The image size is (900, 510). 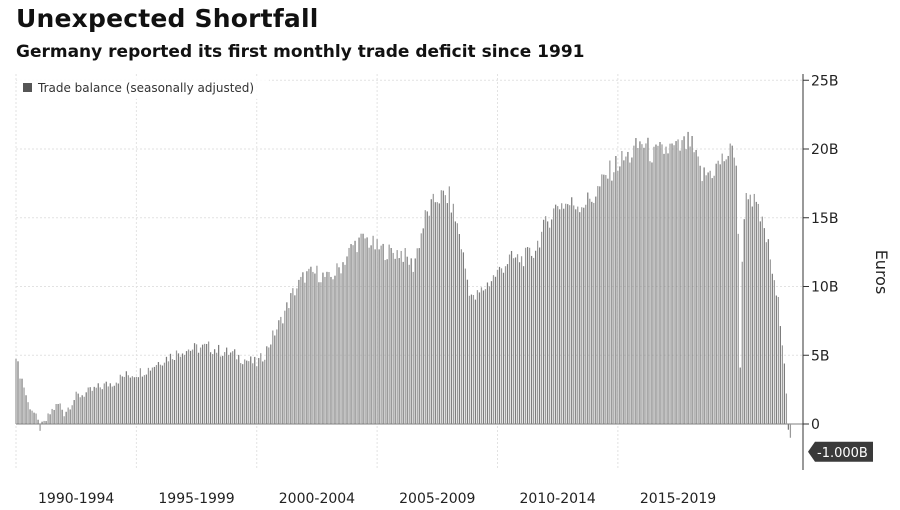 What do you see at coordinates (145, 88) in the screenshot?
I see `legend-series-name: Trade balance (seasonally adjusted)` at bounding box center [145, 88].